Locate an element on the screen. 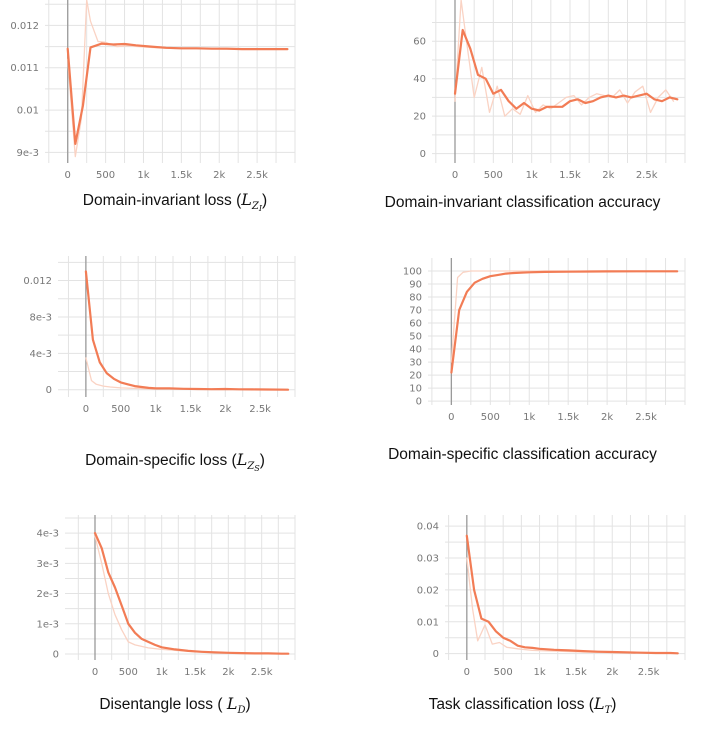  chart-panel-zi-loss: 9e-3 0.01 0.011 0.012 0 500 1k 1.5k 2k 2.5k is located at coordinates (150, 90).